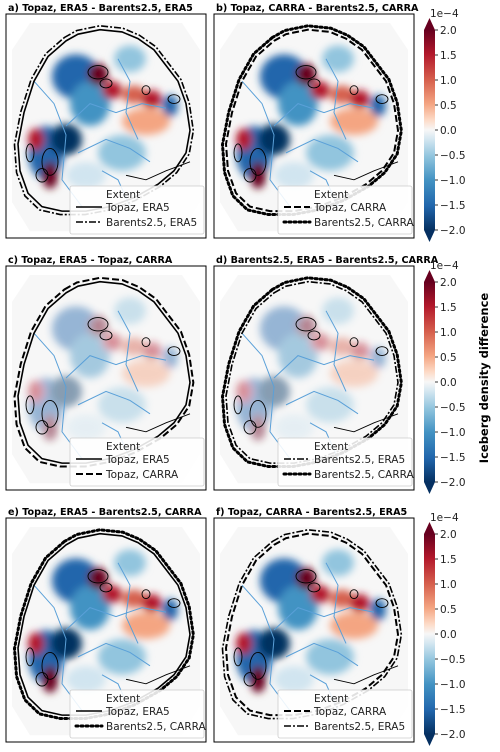 The image size is (500, 752). Describe the element at coordinates (453, 408) in the screenshot. I see `colorbar-tick-label: −0.5` at that location.